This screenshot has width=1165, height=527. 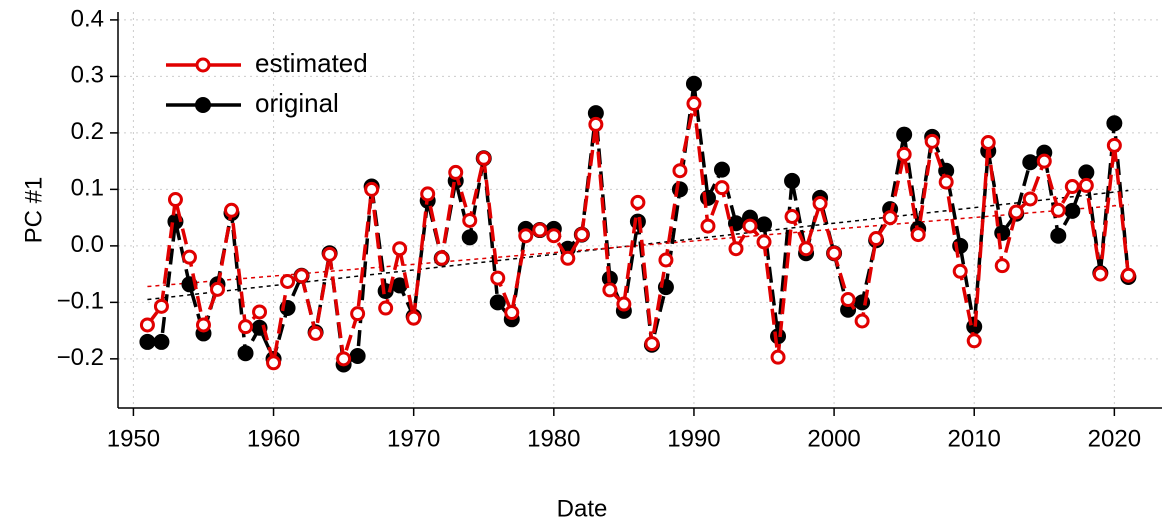 I want to click on x-tick-label: 2010, so click(x=974, y=438).